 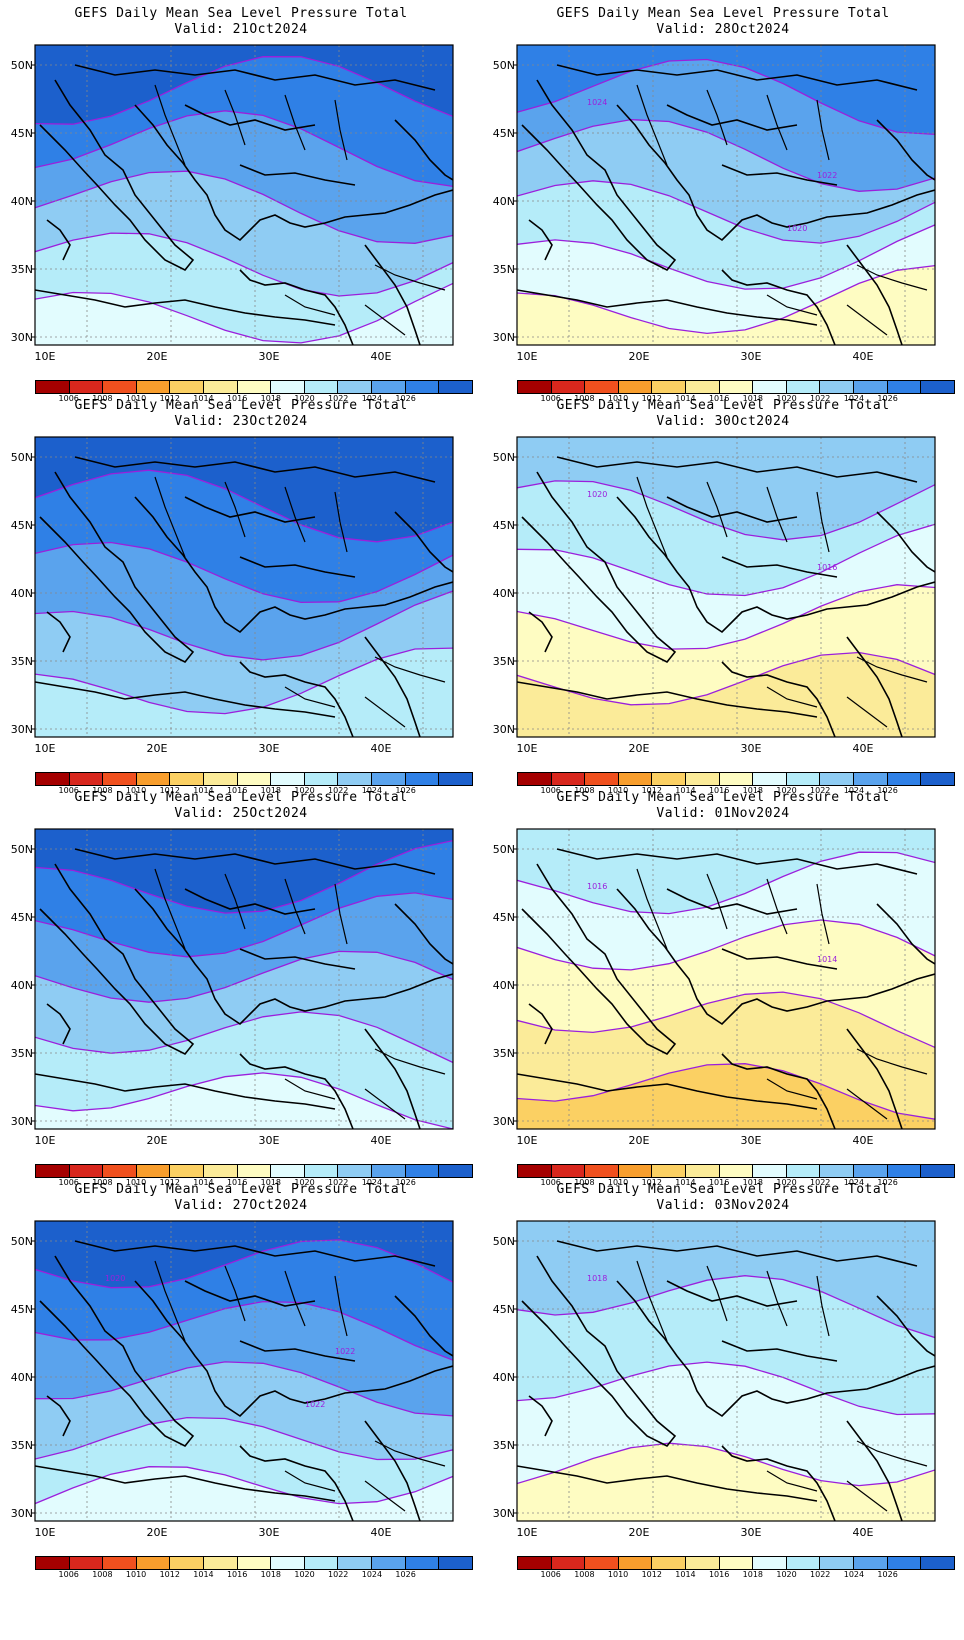 I want to click on isobar-label: 1022, so click(x=827, y=175).